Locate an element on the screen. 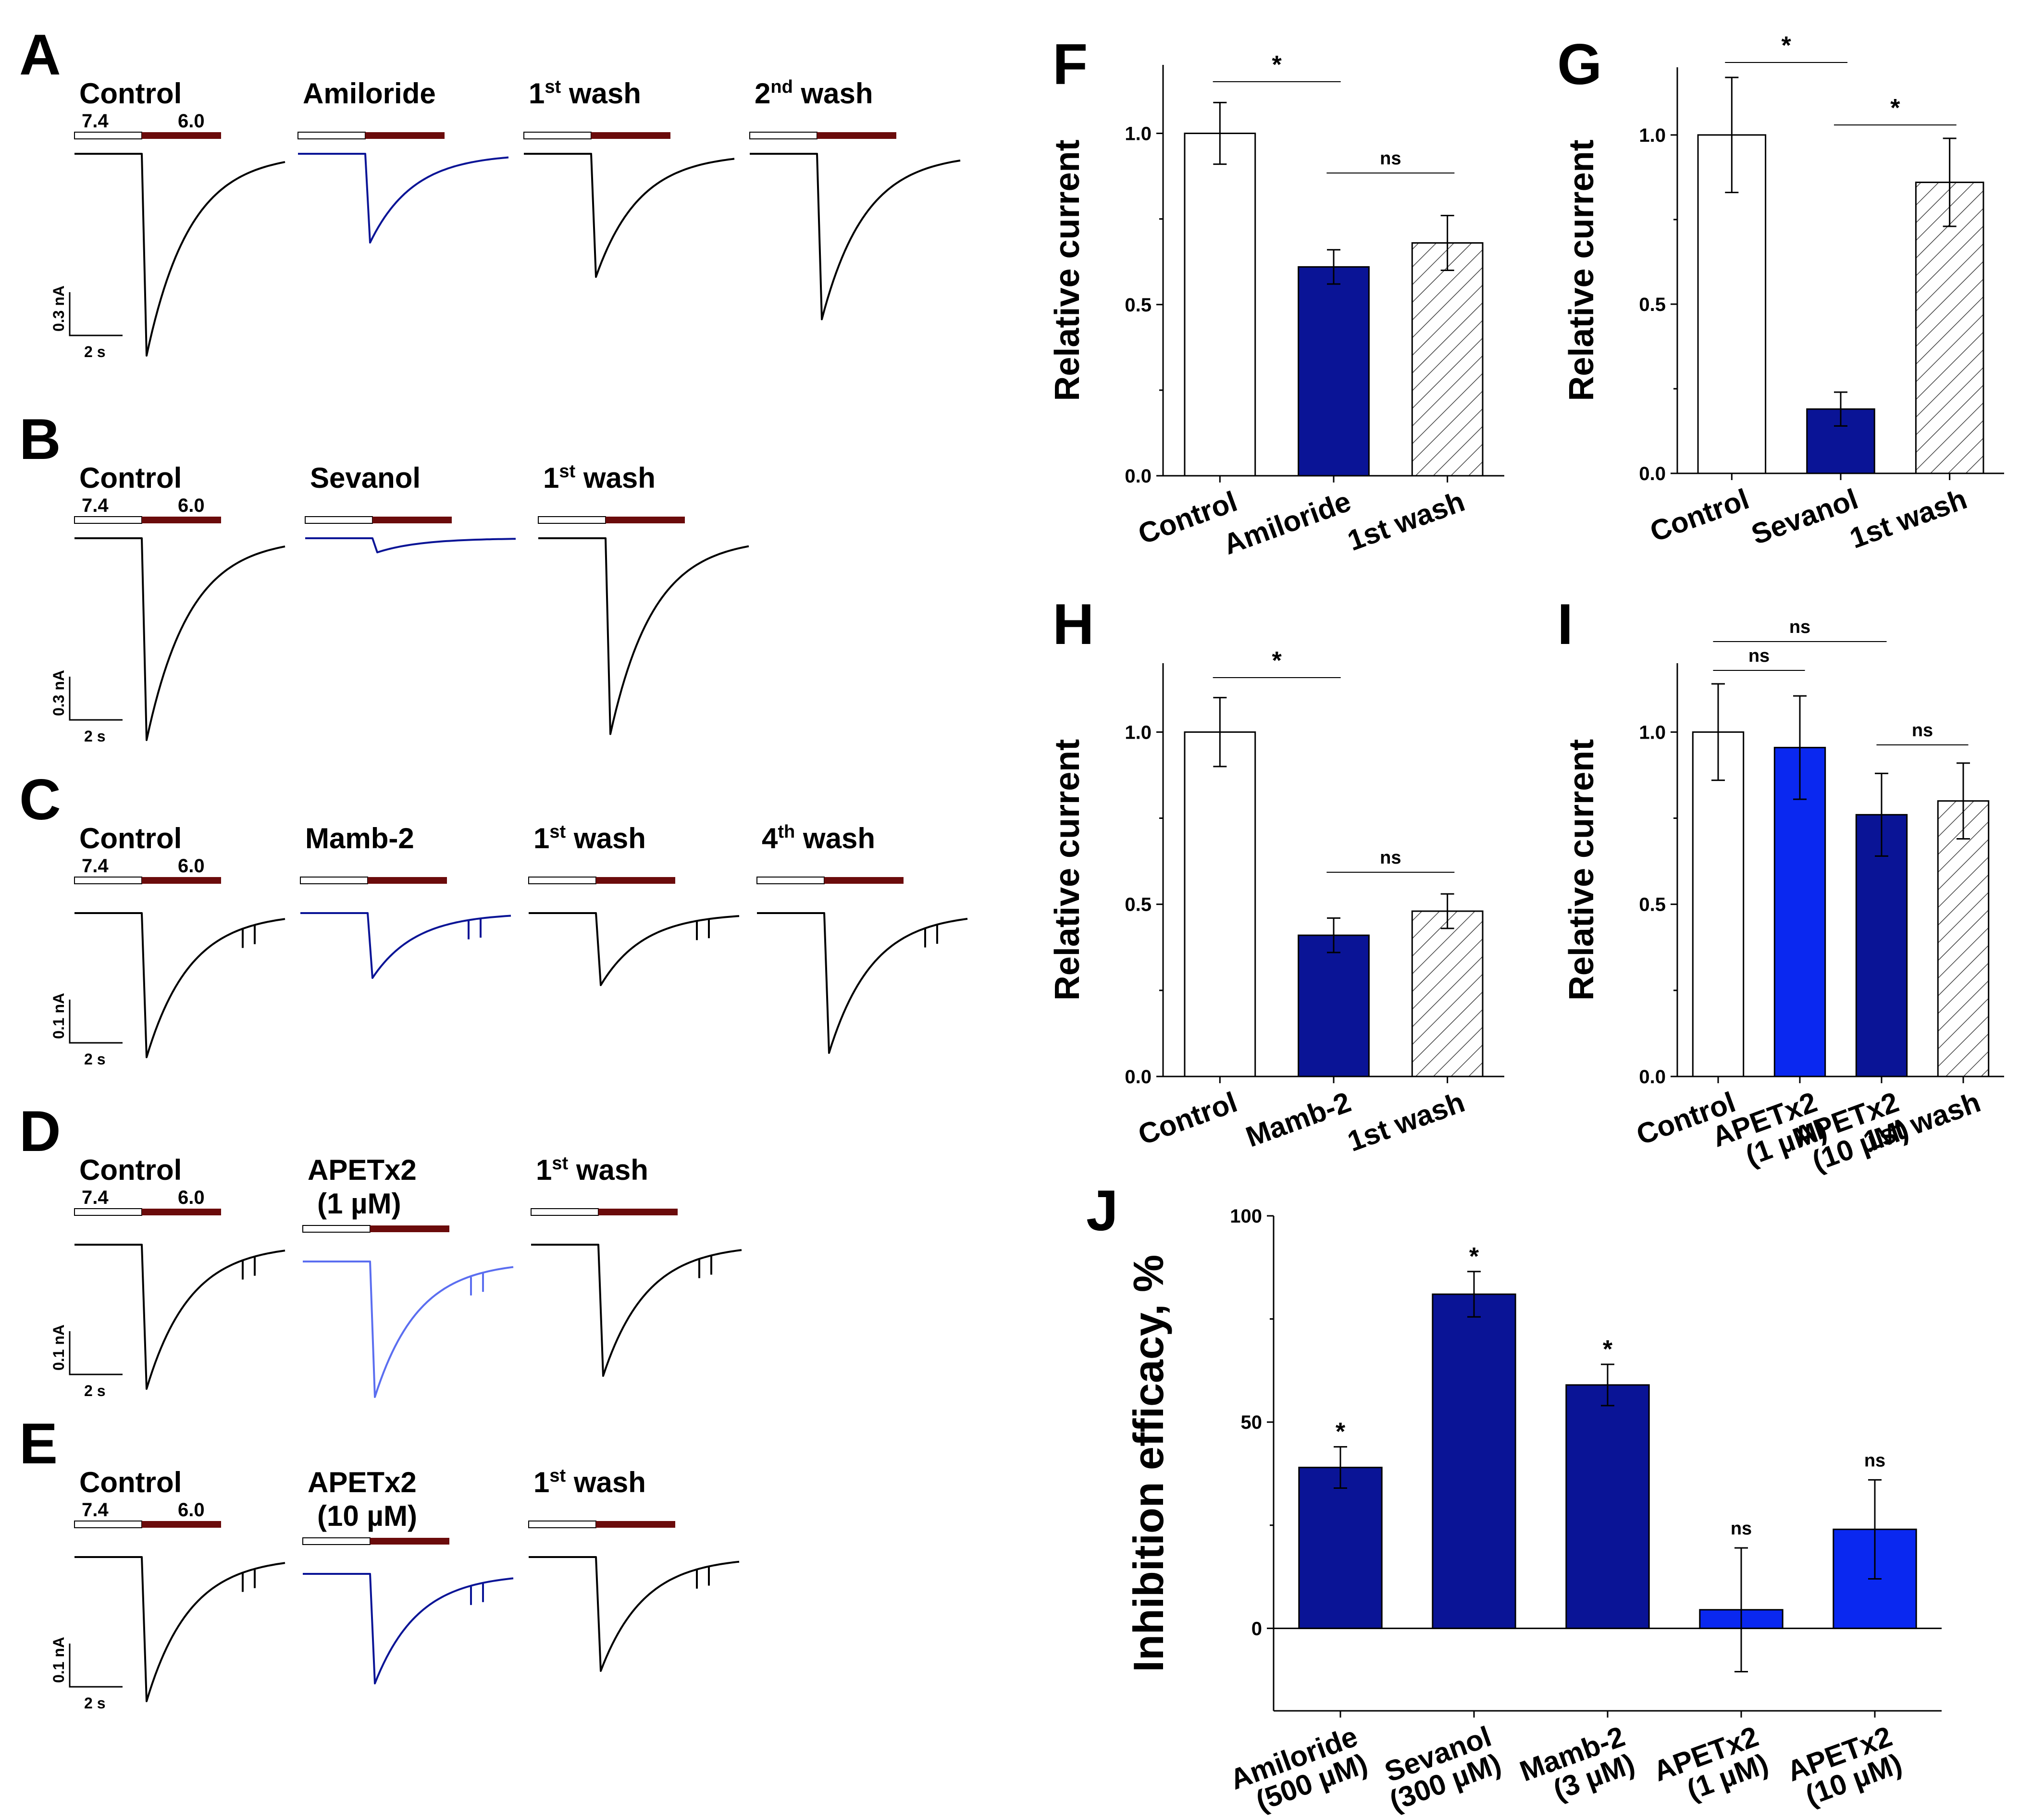  bar-g-1st-wash is located at coordinates (1949, 327).